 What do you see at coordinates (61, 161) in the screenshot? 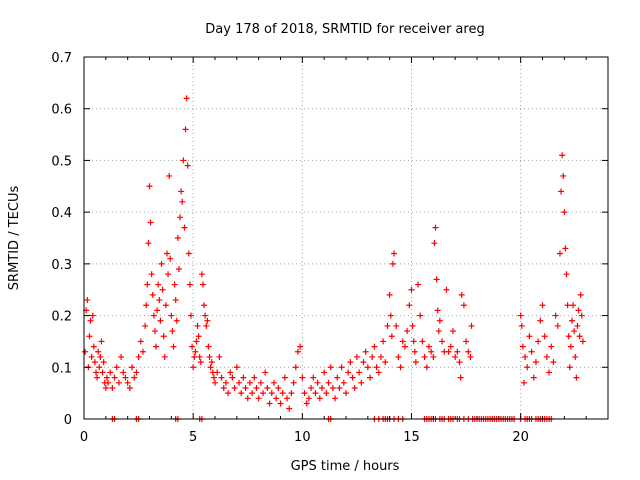
I see `y-tick-label: 0.5` at bounding box center [61, 161].